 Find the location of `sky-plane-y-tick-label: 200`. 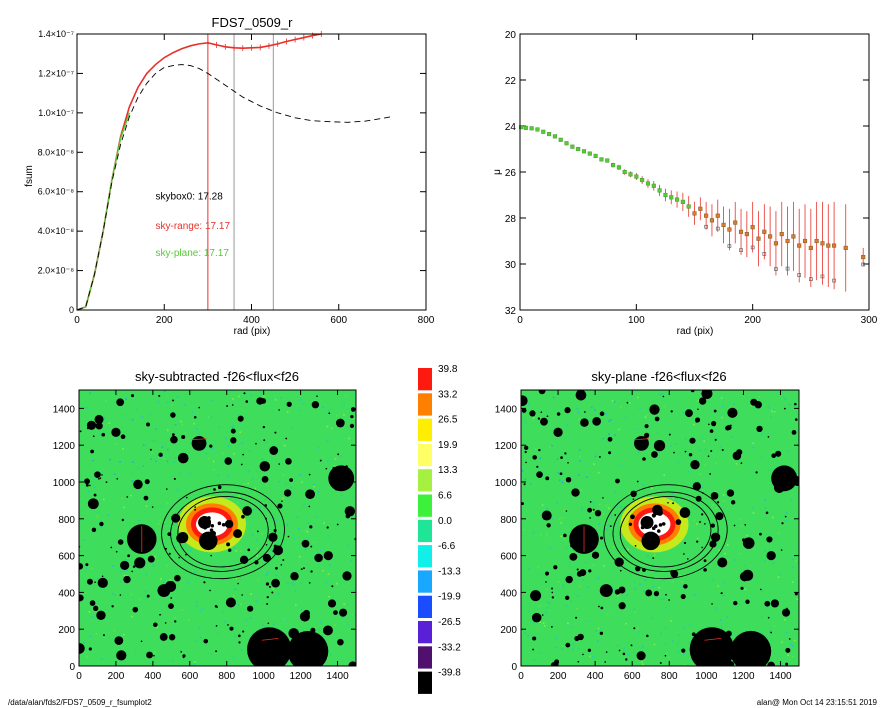

sky-plane-y-tick-label: 200 is located at coordinates (508, 630).